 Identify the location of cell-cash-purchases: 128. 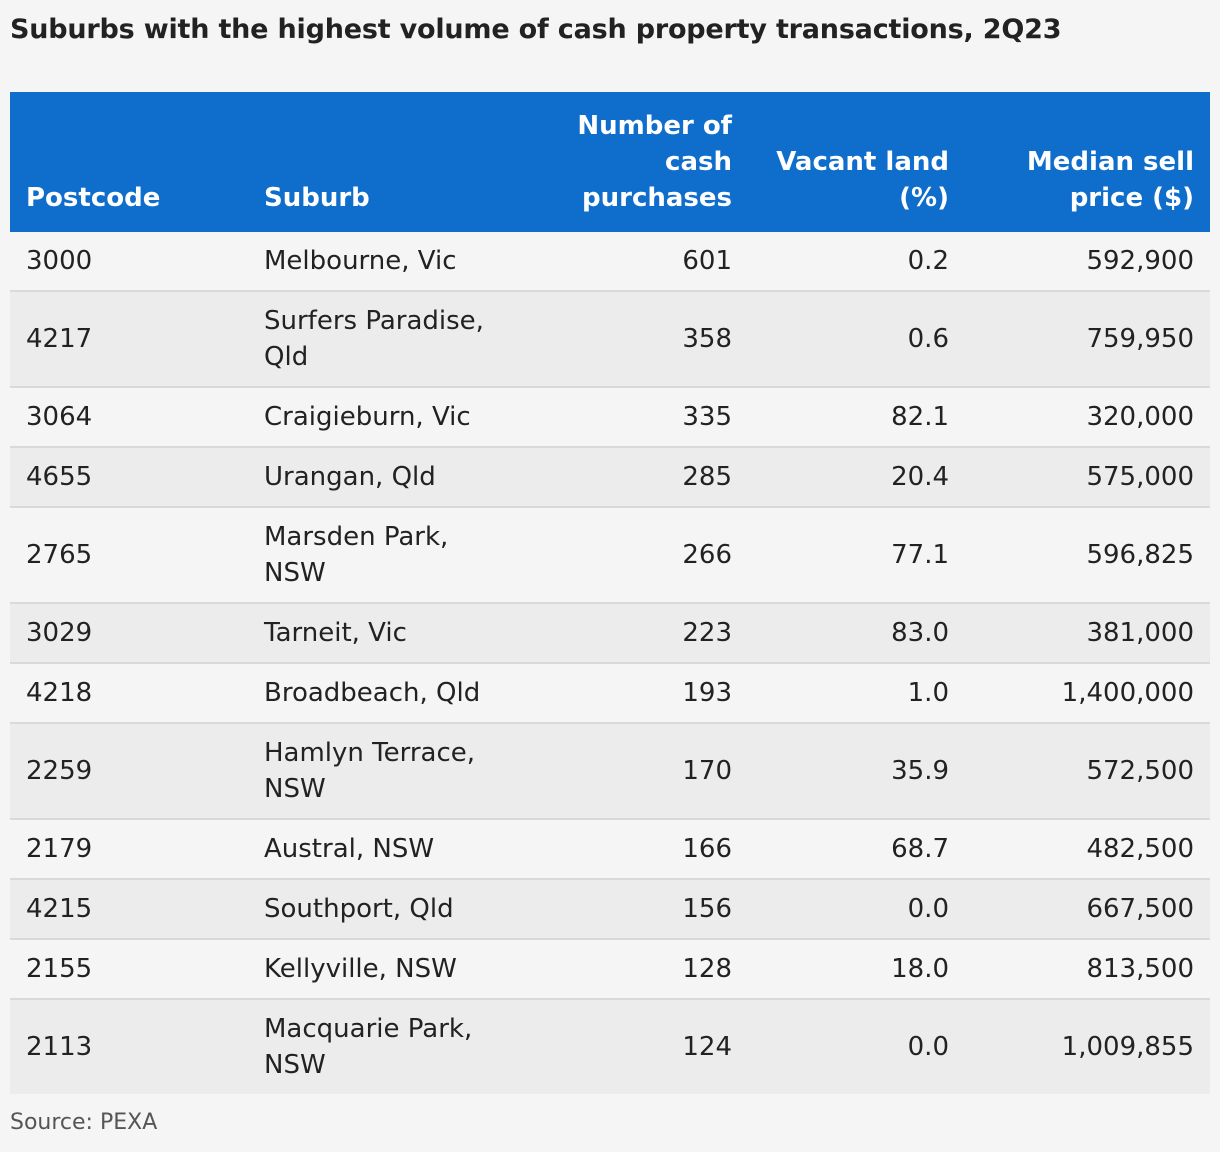
(623, 969).